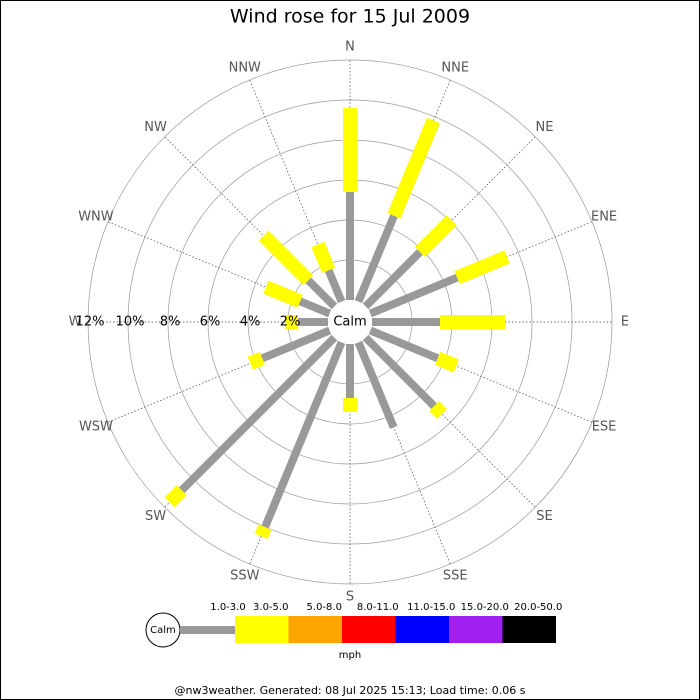 The image size is (700, 700). What do you see at coordinates (350, 655) in the screenshot?
I see `legend-unit: mph` at bounding box center [350, 655].